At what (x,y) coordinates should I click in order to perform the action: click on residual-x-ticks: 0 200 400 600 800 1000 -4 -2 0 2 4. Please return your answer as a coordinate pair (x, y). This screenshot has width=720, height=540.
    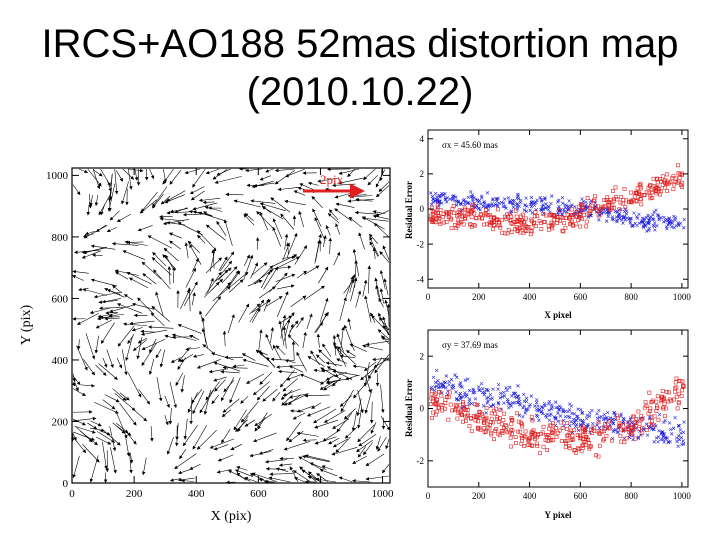
    Looking at the image, I should click on (554, 216).